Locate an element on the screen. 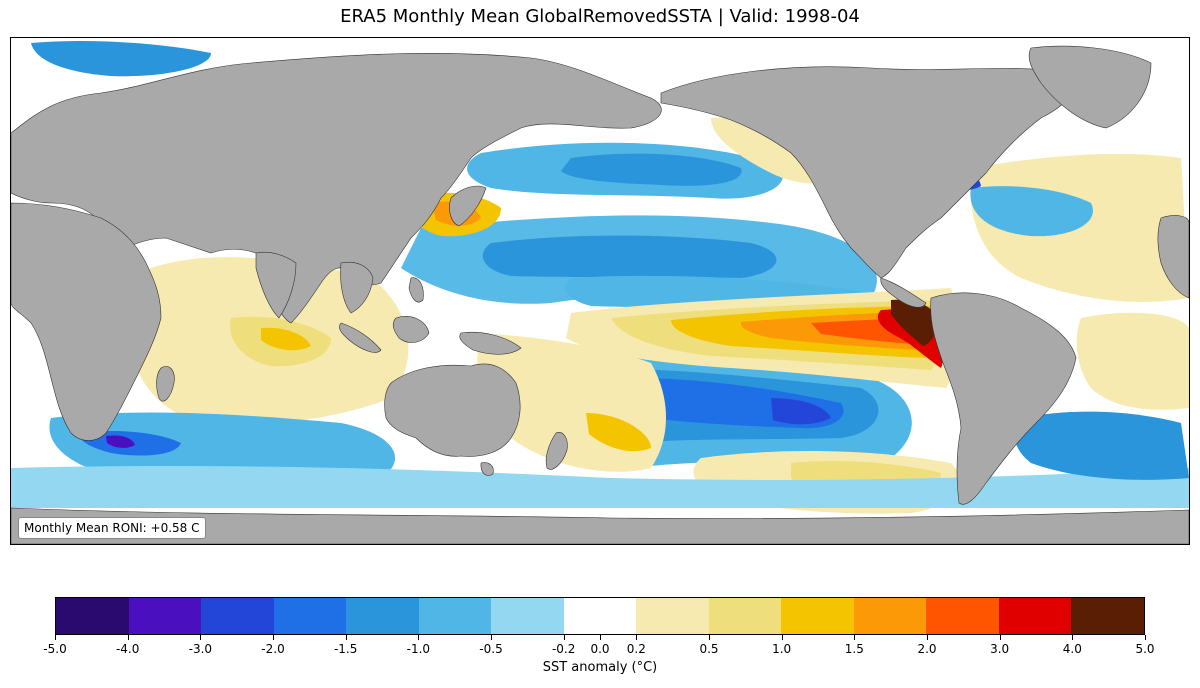 This screenshot has height=688, width=1200. land-central-america is located at coordinates (903, 292).